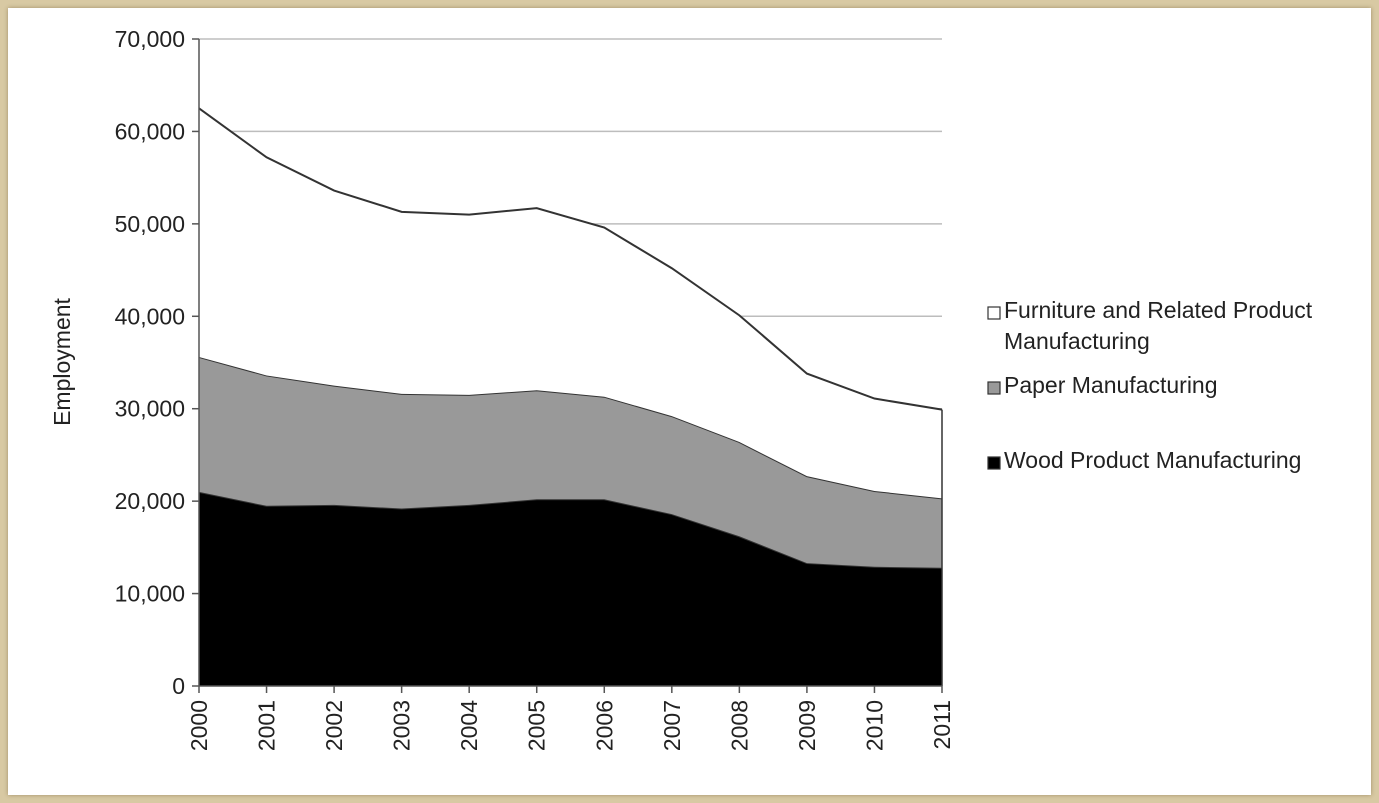 The width and height of the screenshot is (1379, 803). What do you see at coordinates (1152, 460) in the screenshot?
I see `legend-label: Wood Product Manufacturing` at bounding box center [1152, 460].